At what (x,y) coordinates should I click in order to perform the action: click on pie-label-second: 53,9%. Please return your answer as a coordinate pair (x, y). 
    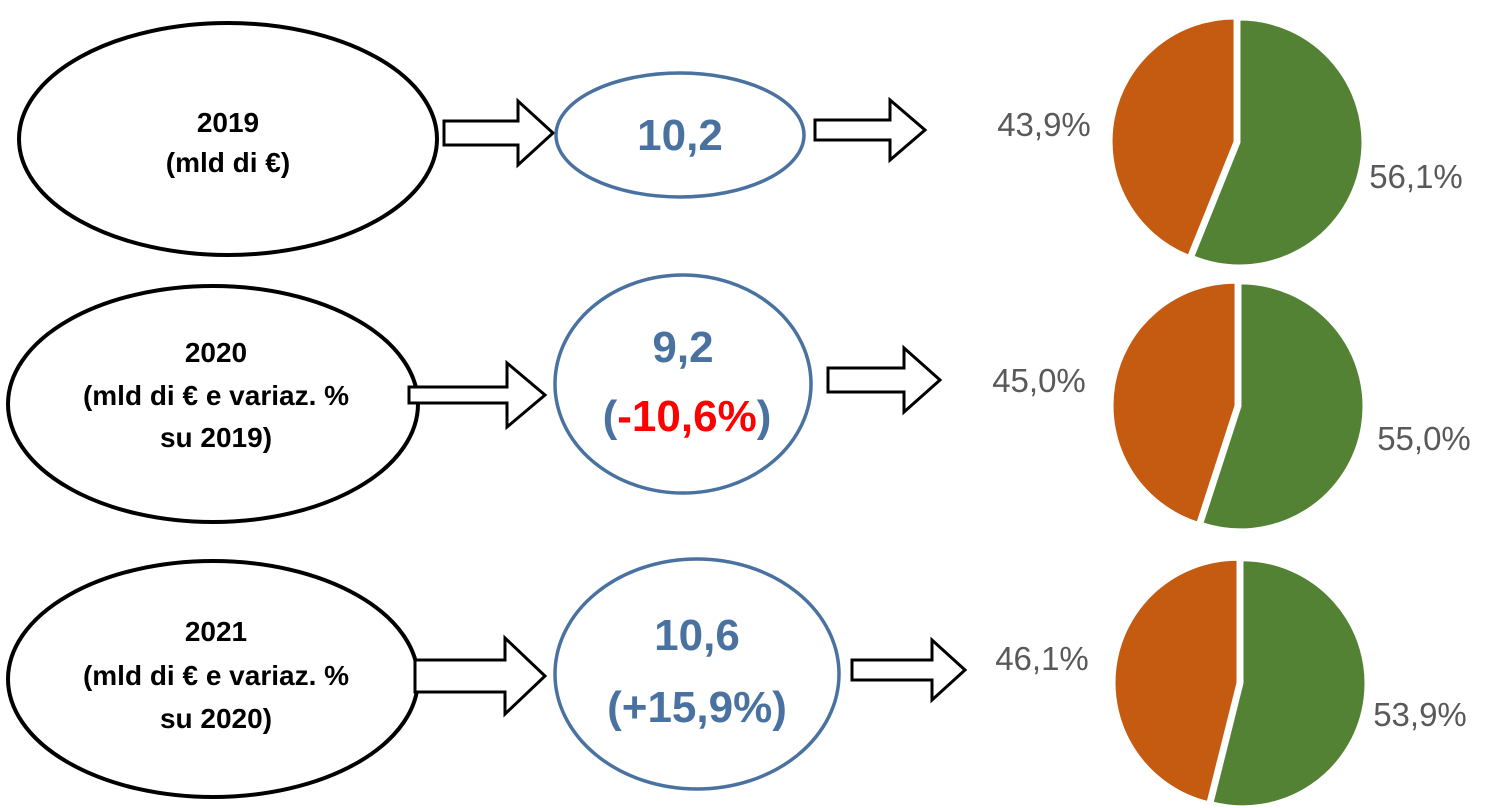
    Looking at the image, I should click on (1420, 714).